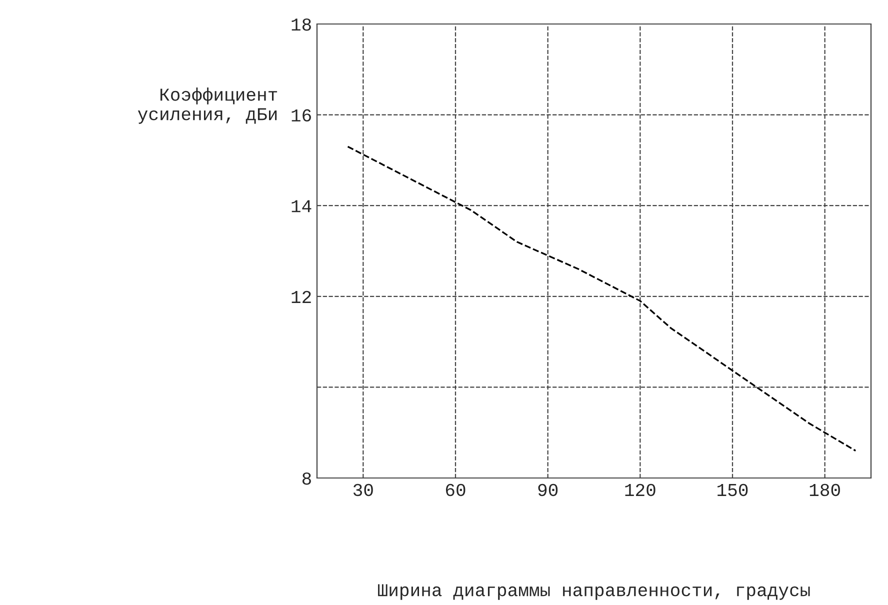  Describe the element at coordinates (640, 490) in the screenshot. I see `x-tick-label: 120` at that location.